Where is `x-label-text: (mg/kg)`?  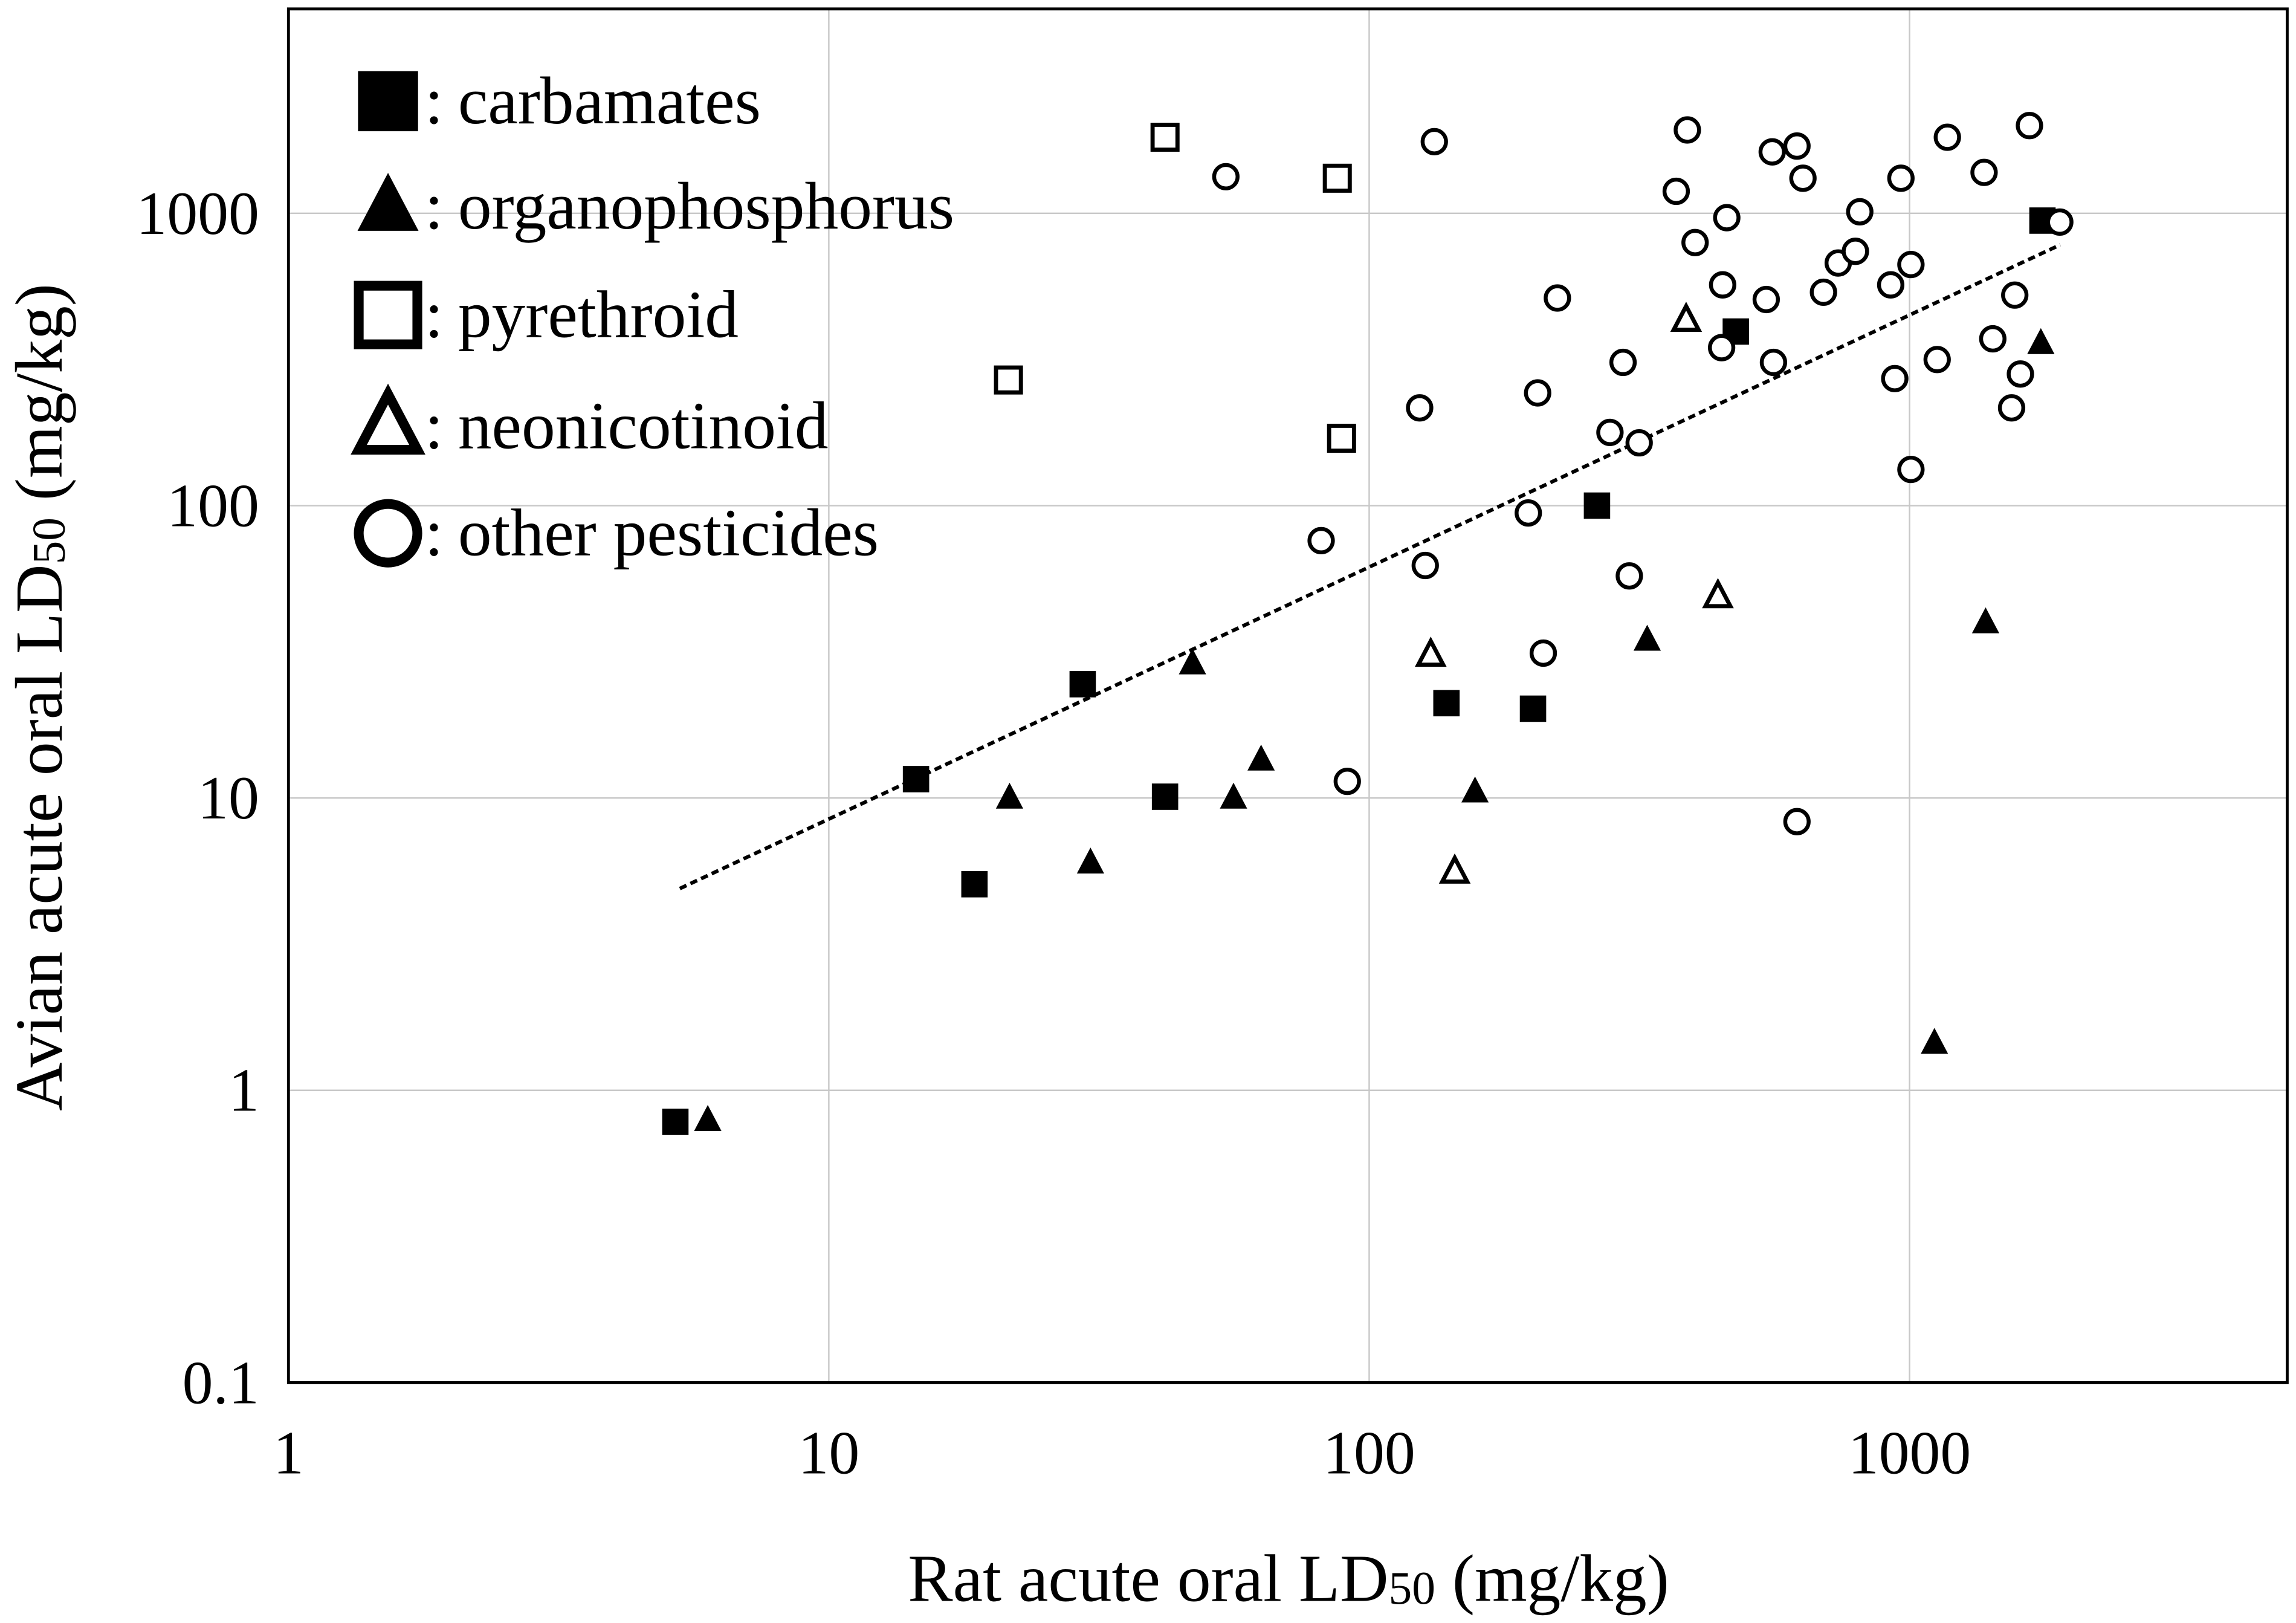 x-label-text: (mg/kg) is located at coordinates (1552, 1578).